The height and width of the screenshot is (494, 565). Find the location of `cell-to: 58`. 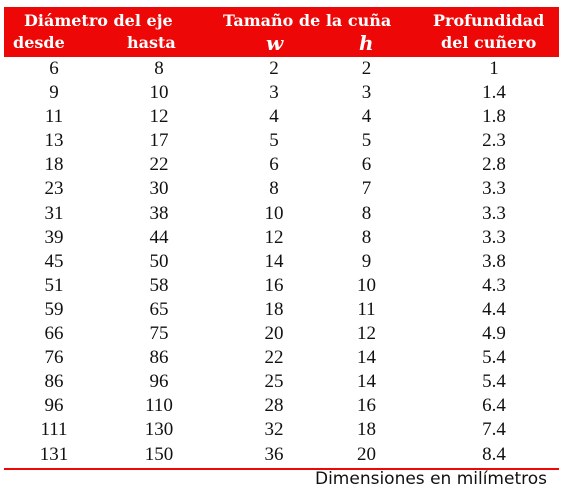

cell-to: 58 is located at coordinates (159, 285).